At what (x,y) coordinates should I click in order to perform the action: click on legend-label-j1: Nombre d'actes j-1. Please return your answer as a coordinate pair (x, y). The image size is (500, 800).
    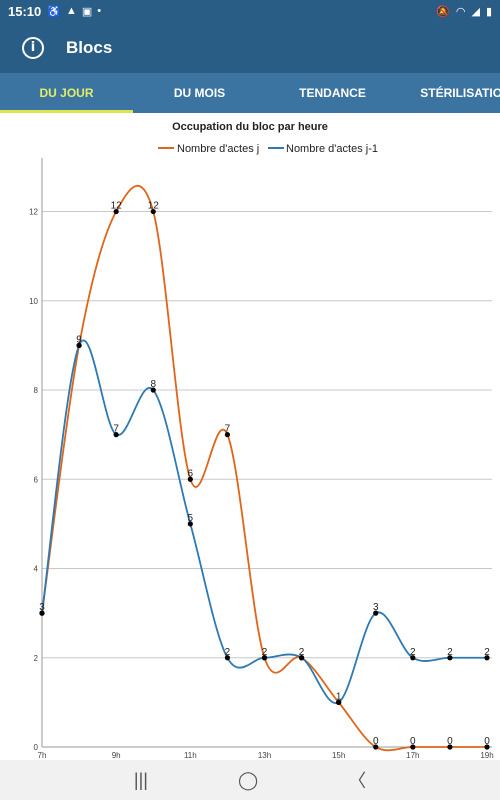
    Looking at the image, I should click on (332, 149).